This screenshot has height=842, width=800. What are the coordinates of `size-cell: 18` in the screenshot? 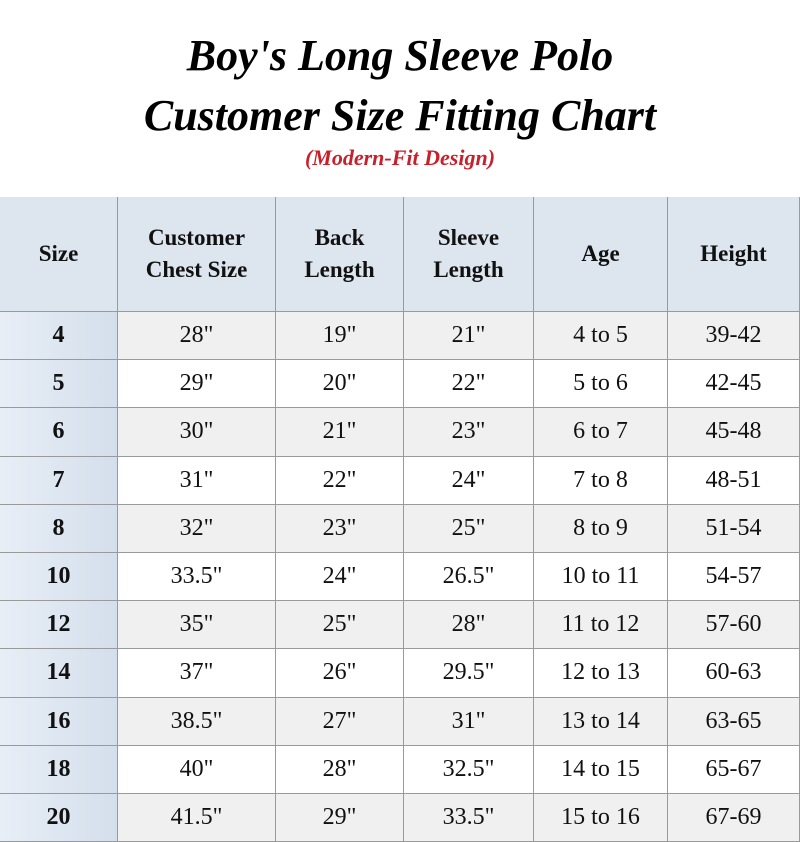 It's located at (59, 769).